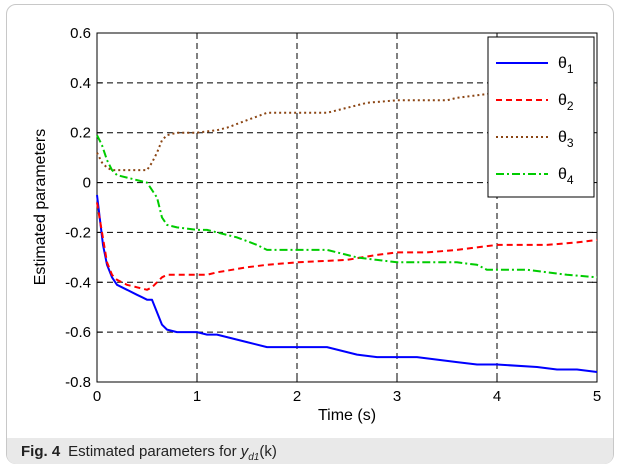 The width and height of the screenshot is (624, 476). I want to click on caption-subscript: d1, so click(254, 457).